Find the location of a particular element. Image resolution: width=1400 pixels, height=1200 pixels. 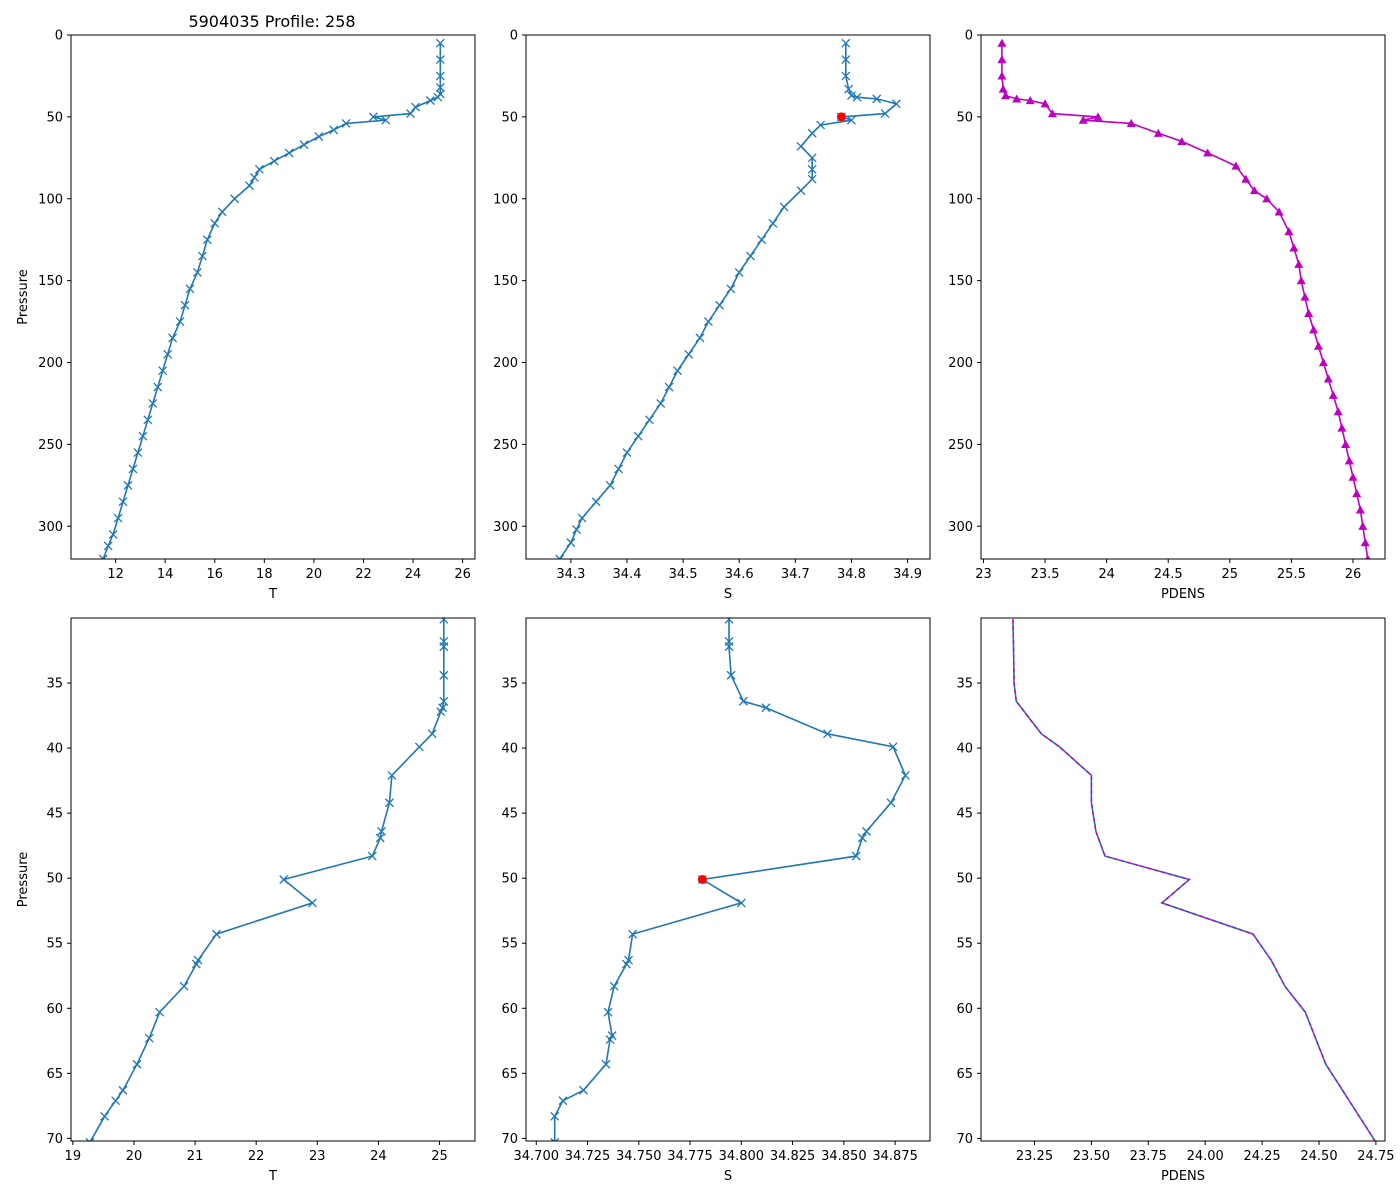

top-S-xtick-label: 34.3 is located at coordinates (570, 574).